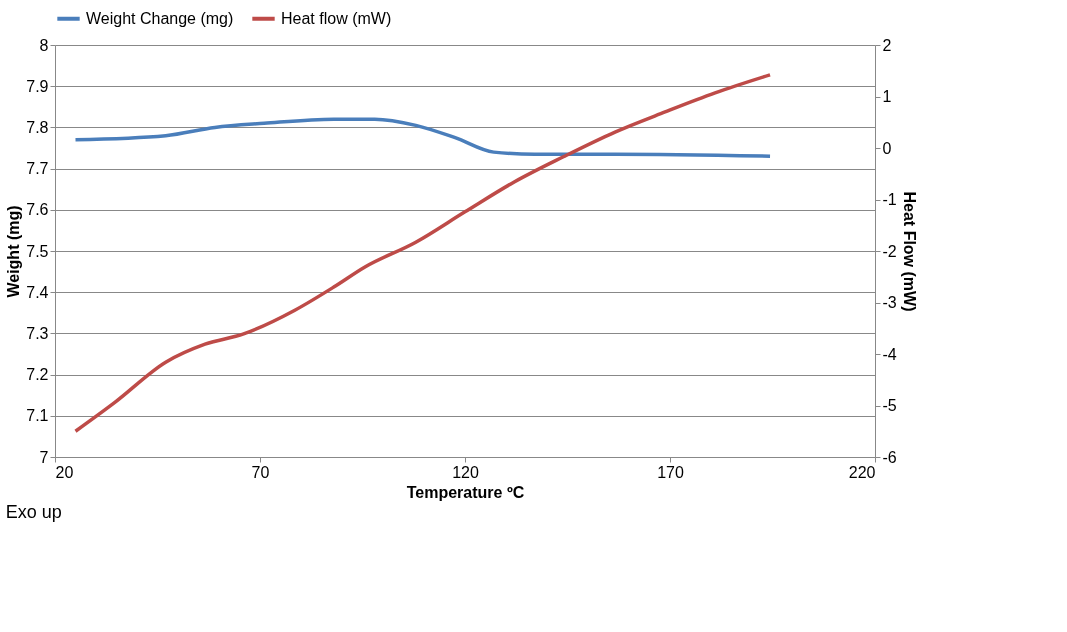  What do you see at coordinates (889, 354) in the screenshot?
I see `y2-tick-label: -4` at bounding box center [889, 354].